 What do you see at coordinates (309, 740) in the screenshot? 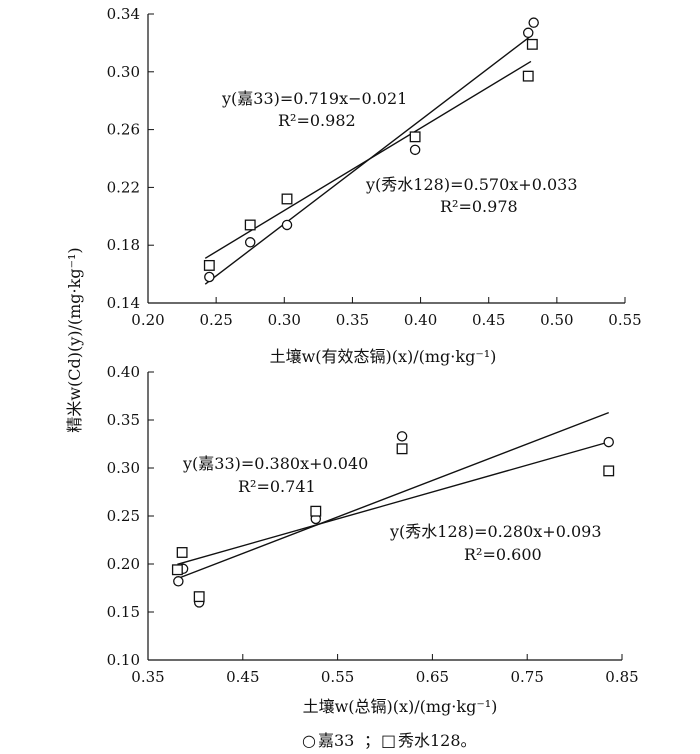
I see `legend-circle-icon: ○` at bounding box center [309, 740].